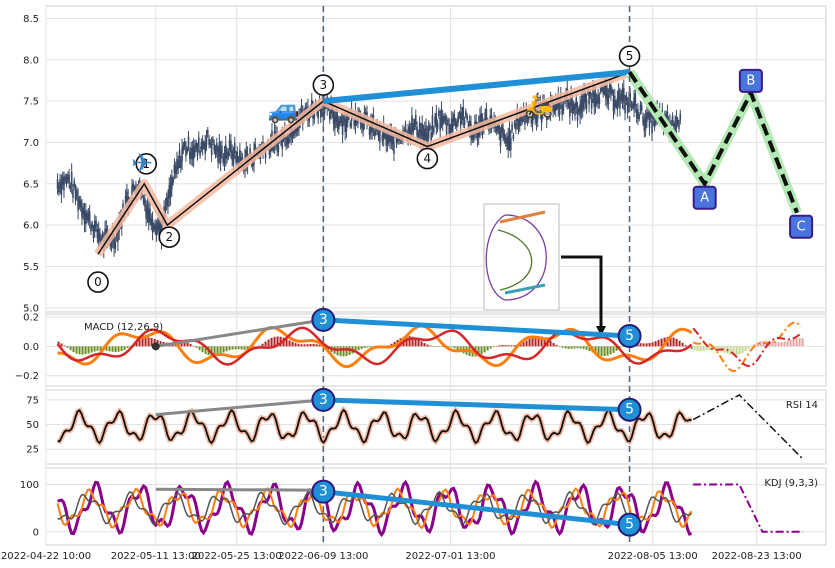  Describe the element at coordinates (704, 197) in the screenshot. I see `correction-label: A` at that location.